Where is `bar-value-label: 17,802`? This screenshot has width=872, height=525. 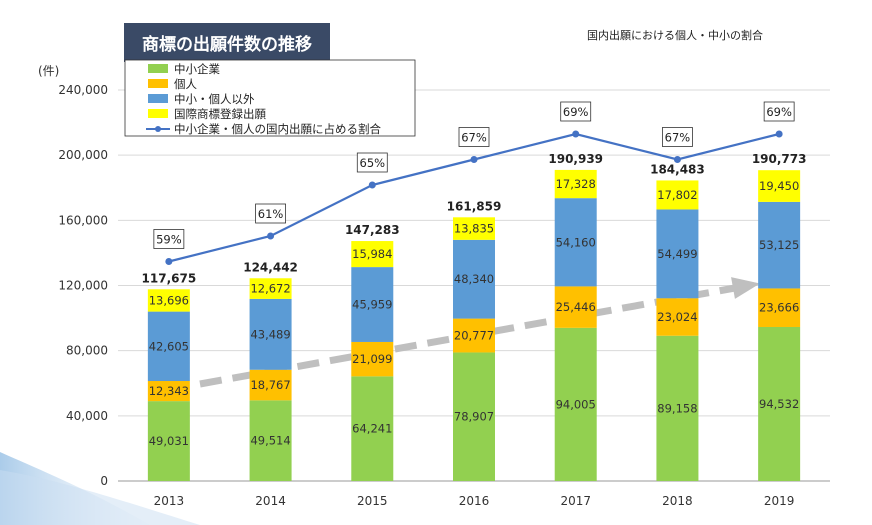 bar-value-label: 17,802 is located at coordinates (677, 195).